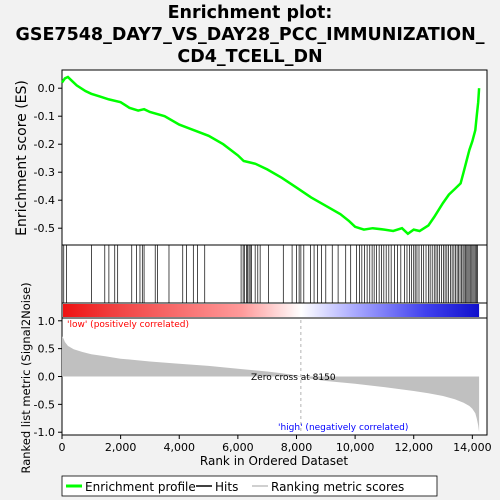 This screenshot has height=500, width=500. Describe the element at coordinates (274, 461) in the screenshot. I see `metric-xlabel: Rank in Ordered Dataset` at that location.